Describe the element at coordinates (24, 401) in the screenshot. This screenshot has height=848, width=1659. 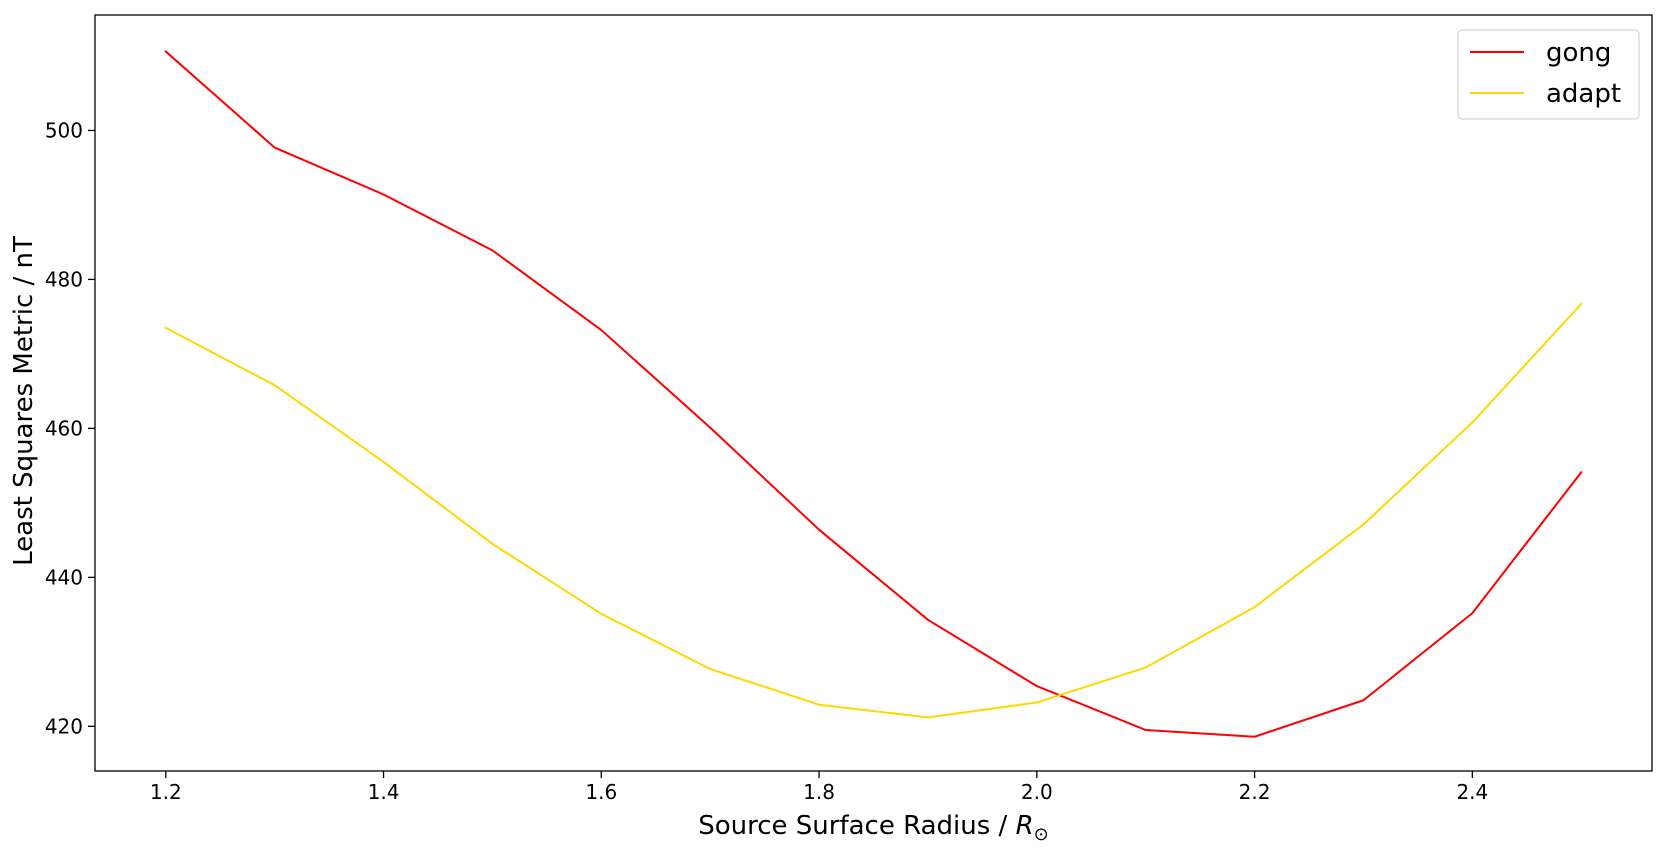
I see `y-axis-title: Least Squares Metric / nT` at that location.